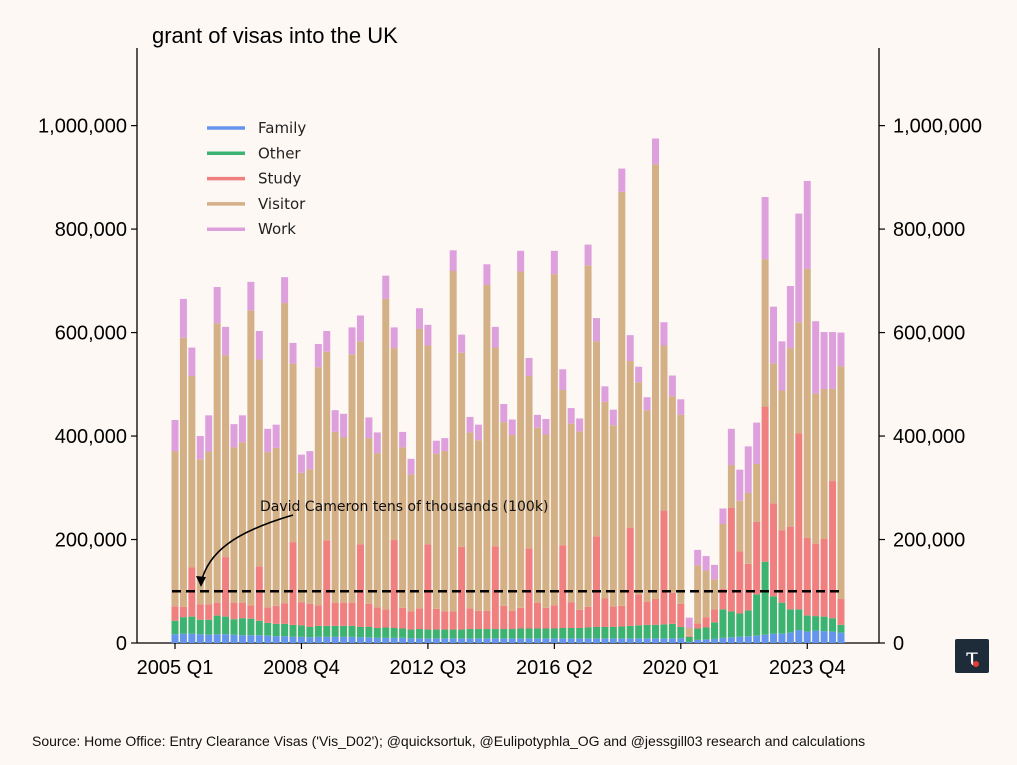 The width and height of the screenshot is (1017, 765). I want to click on y-tick-label-right: 0, so click(898, 644).